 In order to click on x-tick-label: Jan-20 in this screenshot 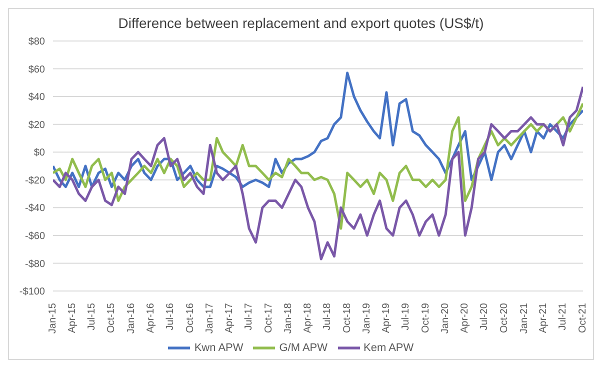, I will do `click(446, 318)`.